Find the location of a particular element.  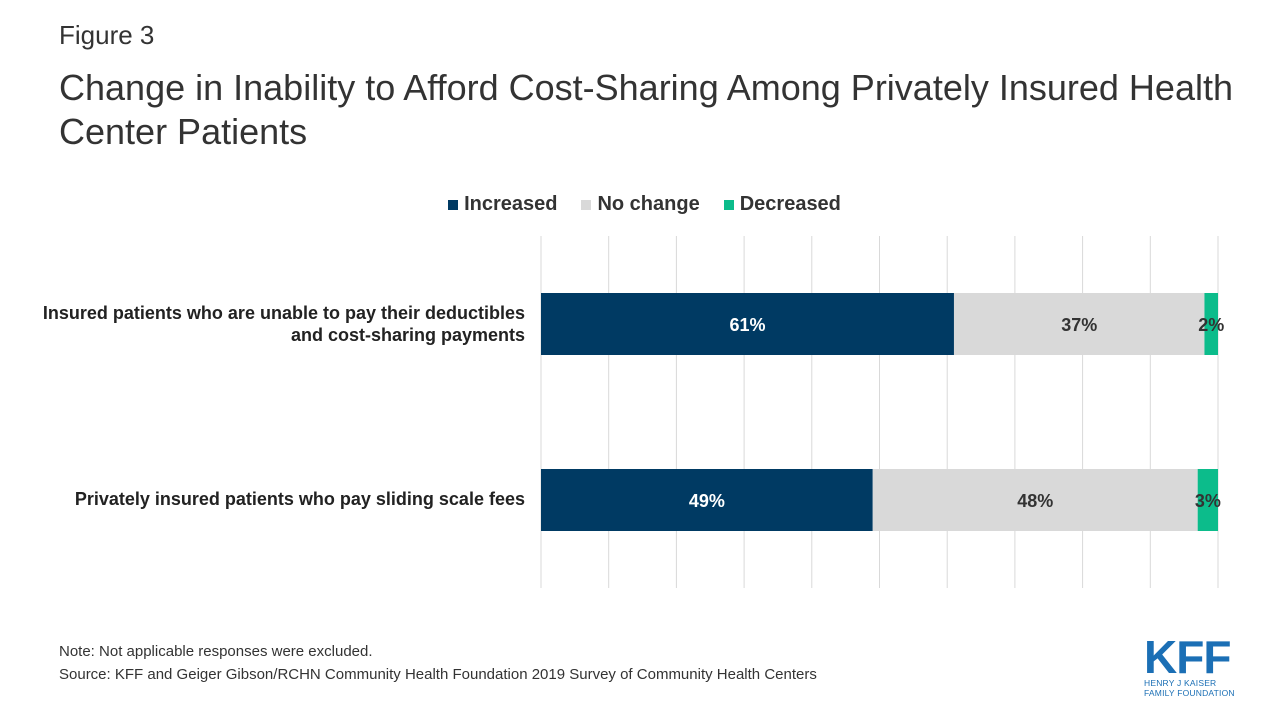

legend-label-increased: Increased is located at coordinates (511, 204).